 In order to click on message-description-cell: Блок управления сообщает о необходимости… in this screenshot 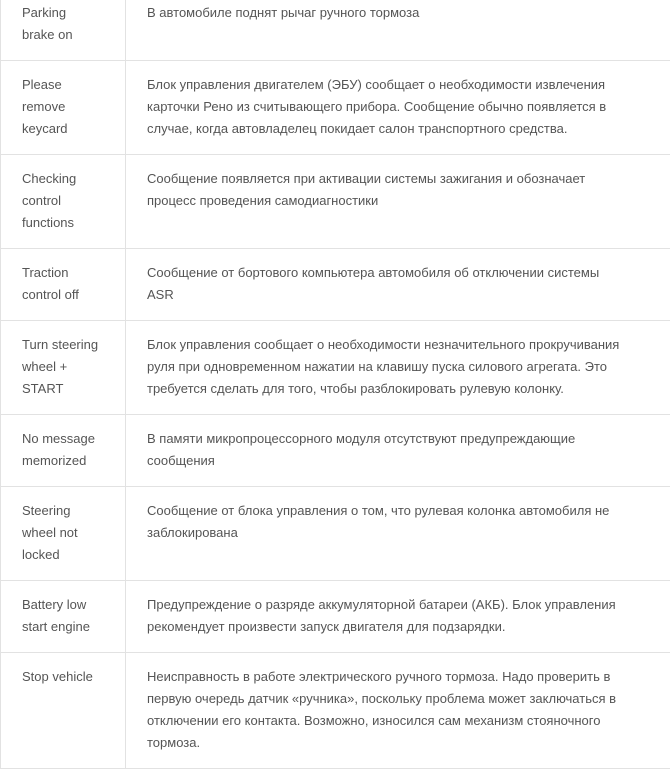, I will do `click(383, 366)`.